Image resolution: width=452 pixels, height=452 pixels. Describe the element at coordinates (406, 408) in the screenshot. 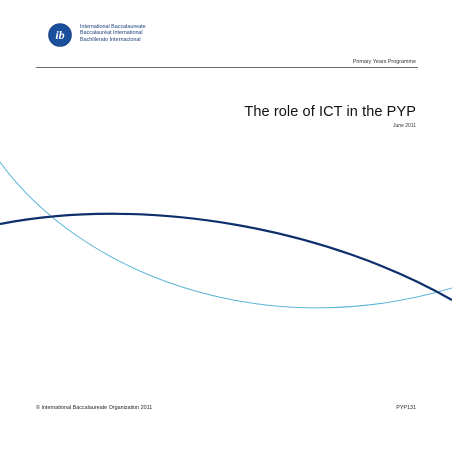

I see `document-code: PYP131` at that location.